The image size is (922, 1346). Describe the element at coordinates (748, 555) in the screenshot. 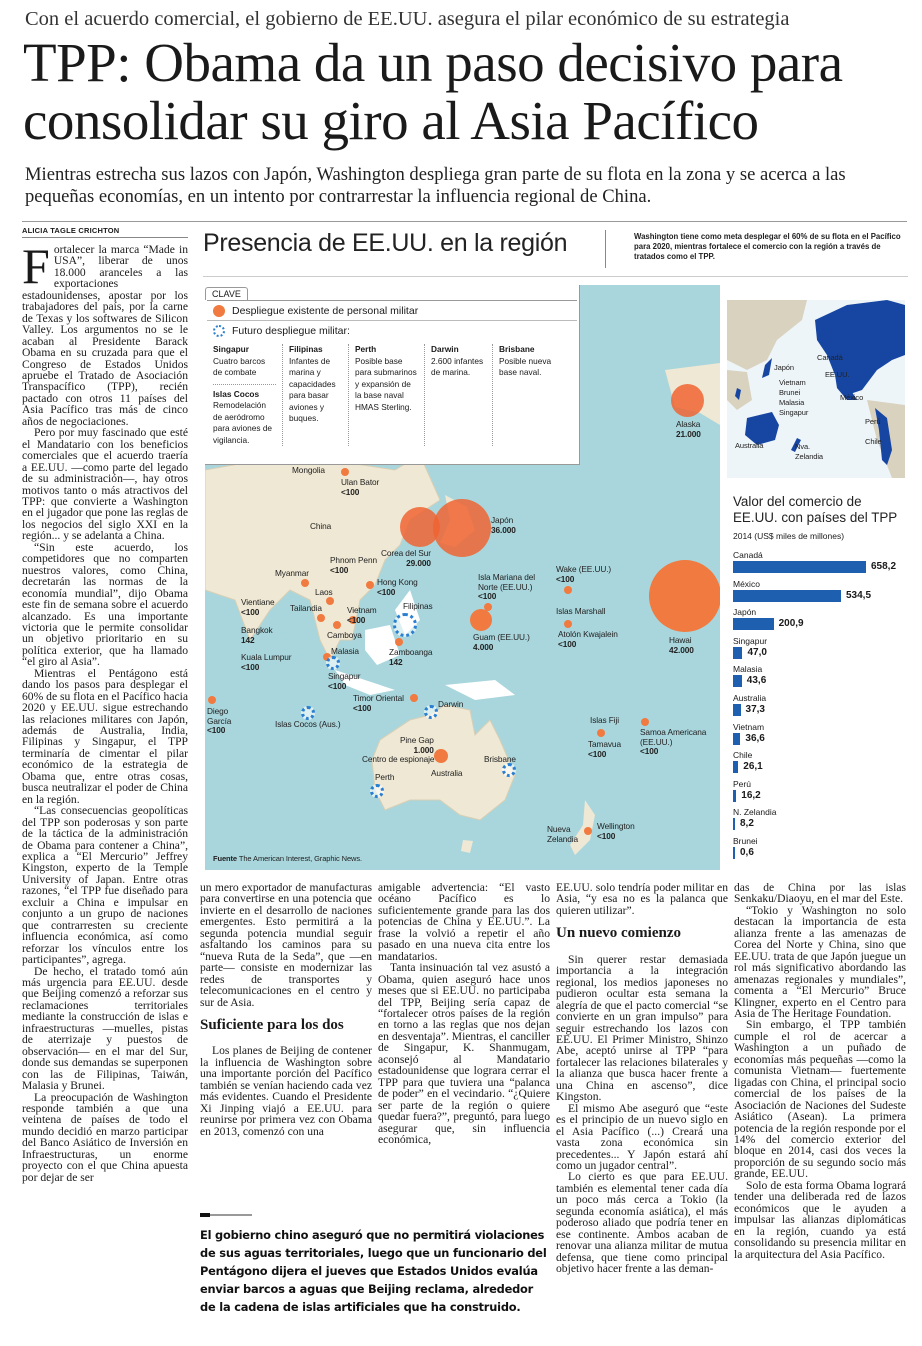

I see `category-label: Canadá` at that location.